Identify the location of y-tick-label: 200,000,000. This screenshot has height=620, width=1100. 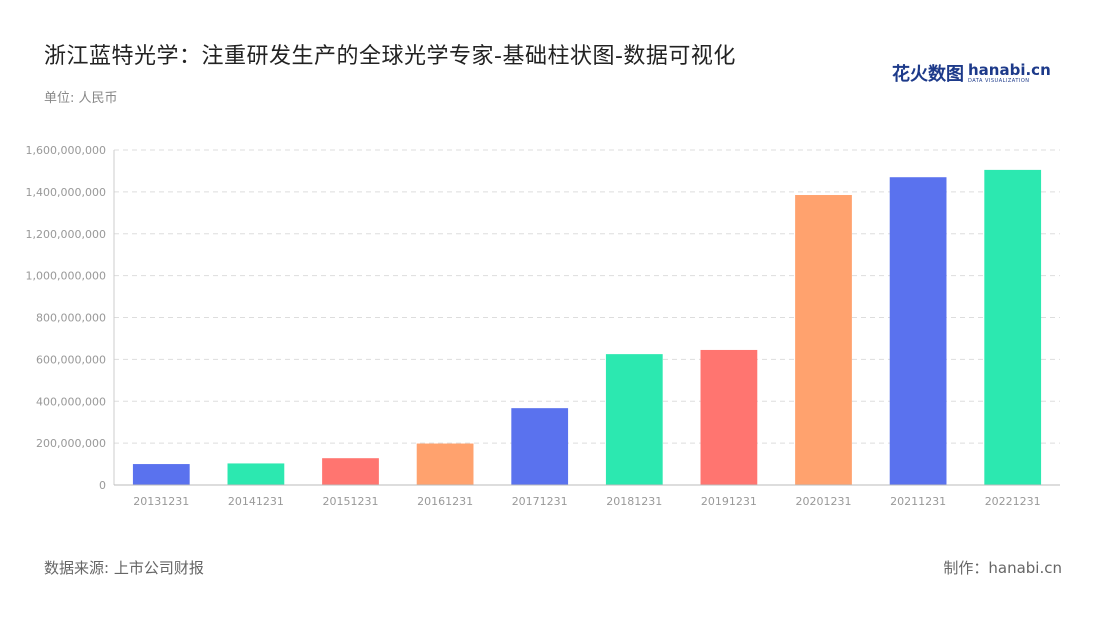
(71, 443).